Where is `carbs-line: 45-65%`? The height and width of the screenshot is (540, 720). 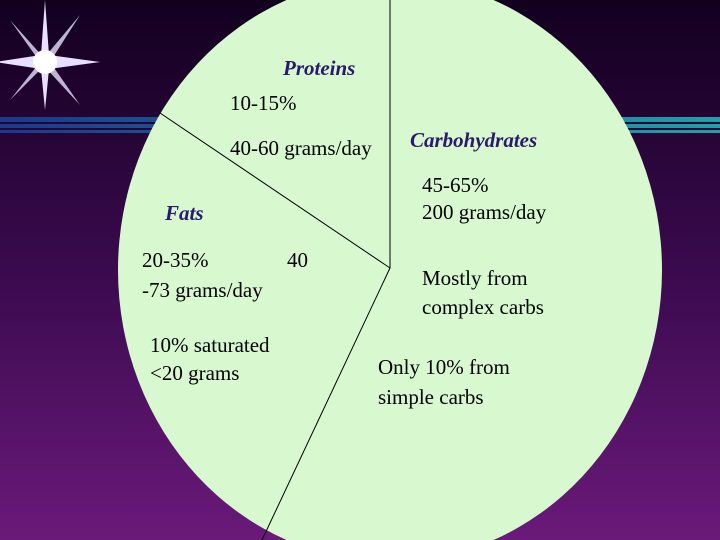 carbs-line: 45-65% is located at coordinates (455, 185).